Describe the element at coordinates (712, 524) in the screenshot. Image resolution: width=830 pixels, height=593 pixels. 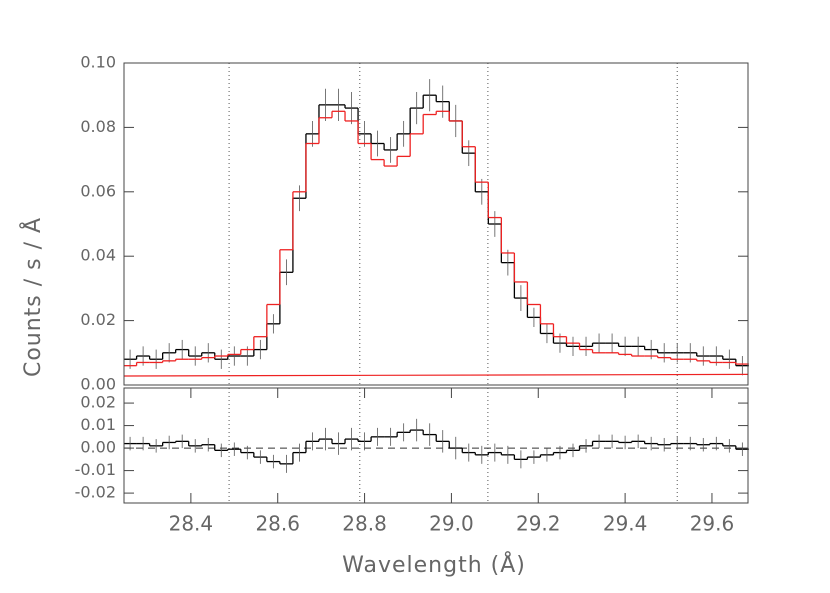
I see `x-tick-label: 29.6` at that location.